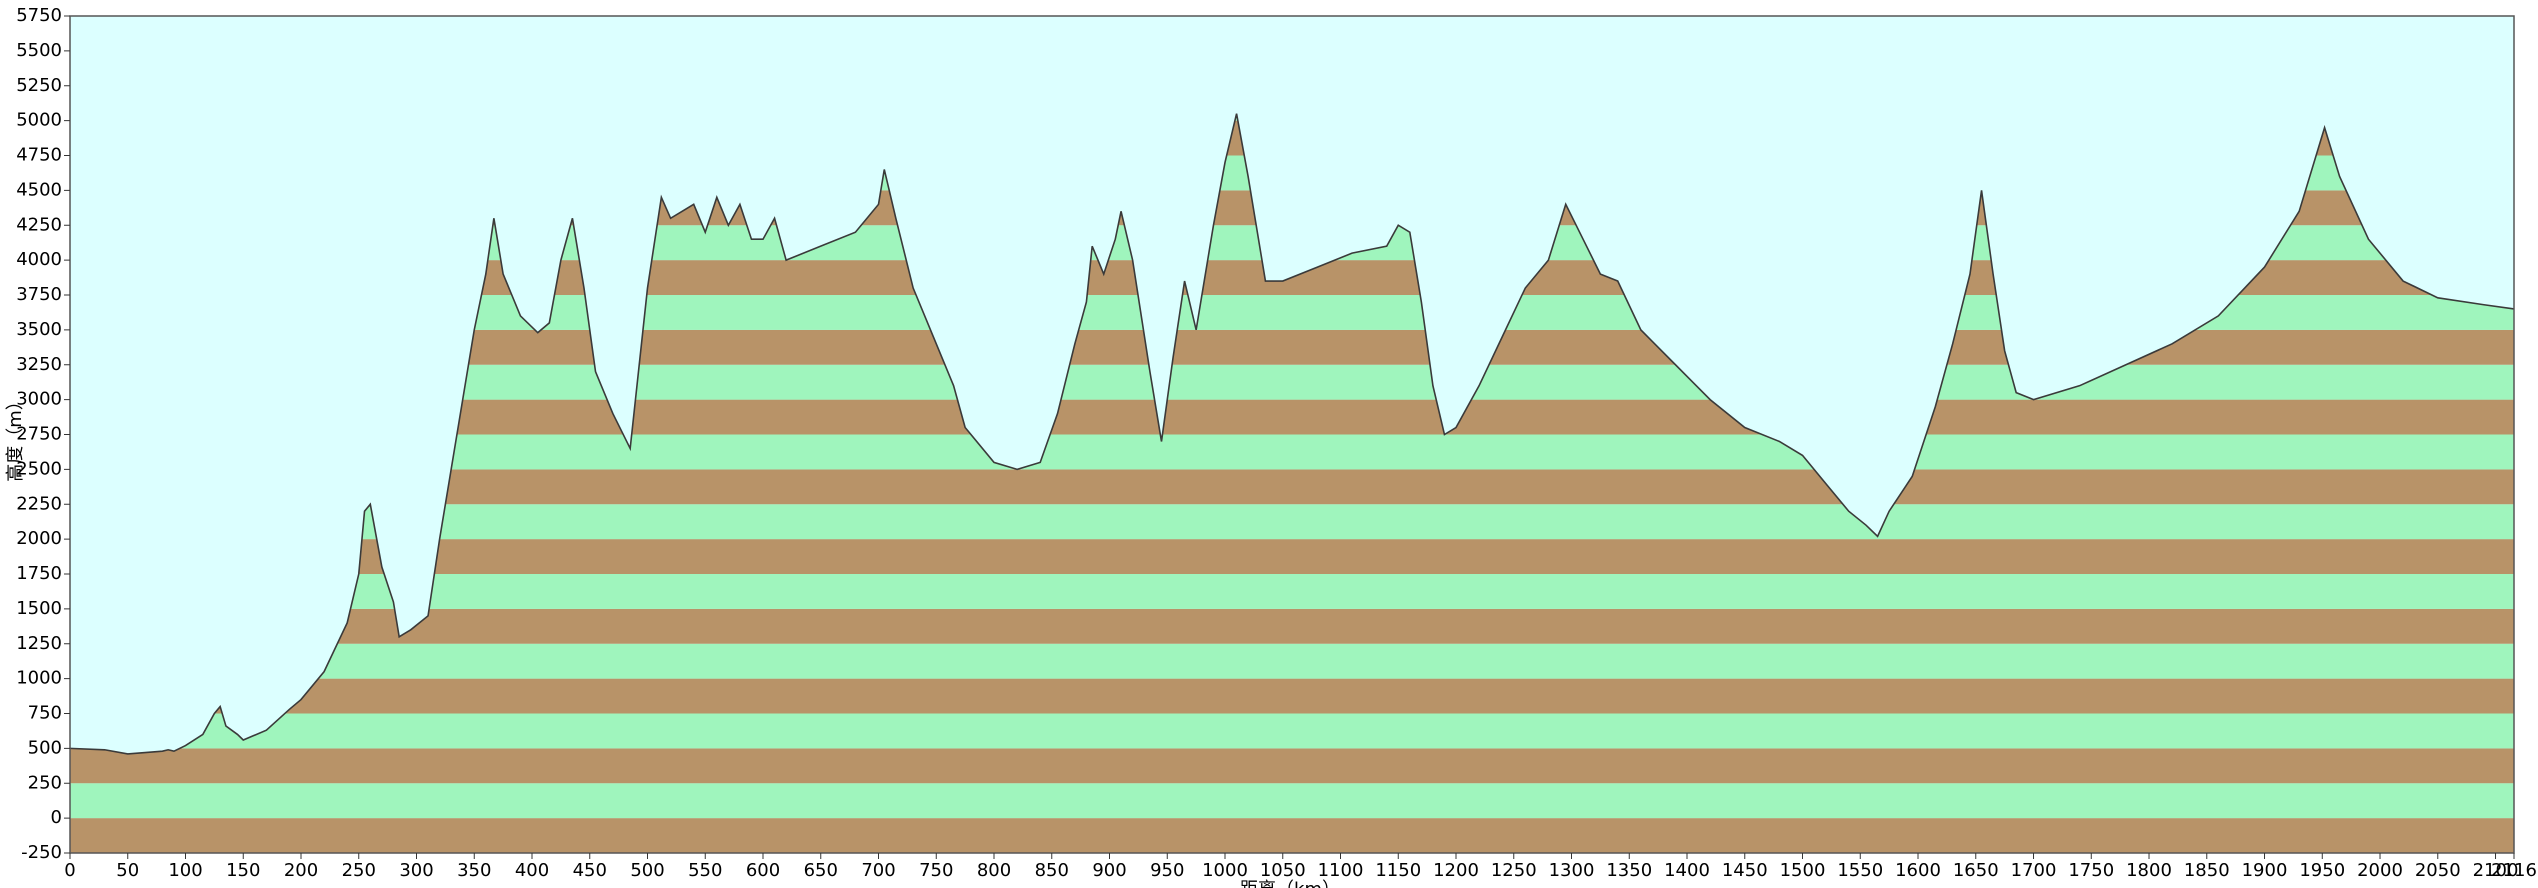 Image resolution: width=2538 pixels, height=888 pixels. What do you see at coordinates (1456, 870) in the screenshot?
I see `x-tick-label: 1200` at bounding box center [1456, 870].